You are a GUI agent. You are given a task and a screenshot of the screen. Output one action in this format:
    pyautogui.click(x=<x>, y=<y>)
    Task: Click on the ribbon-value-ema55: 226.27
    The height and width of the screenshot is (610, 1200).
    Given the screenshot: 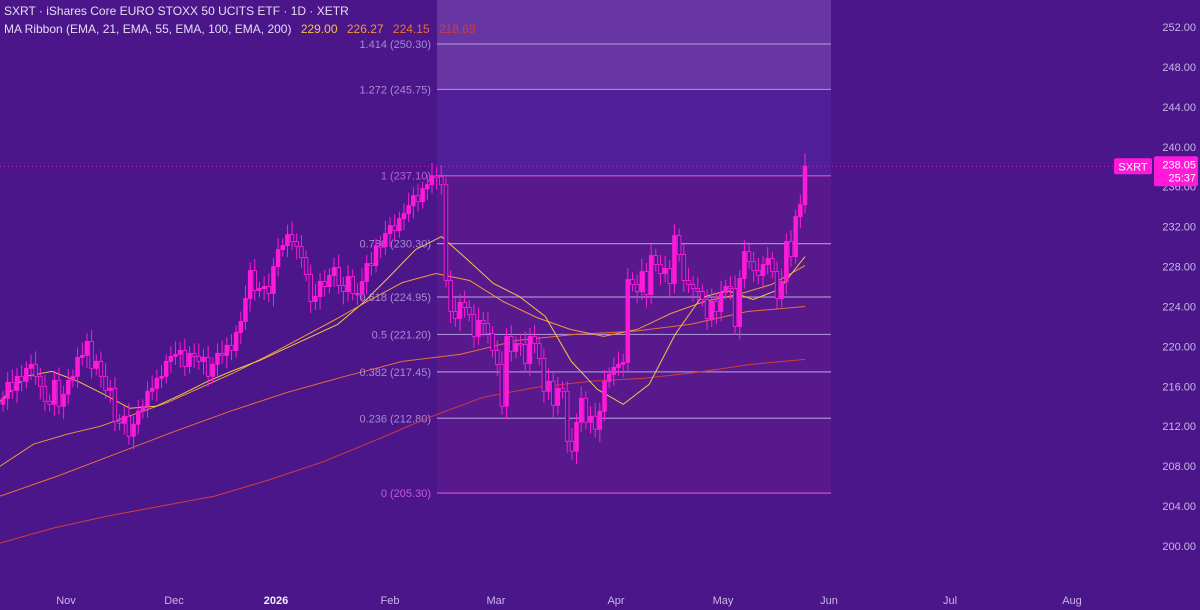 What is the action you would take?
    pyautogui.click(x=365, y=29)
    